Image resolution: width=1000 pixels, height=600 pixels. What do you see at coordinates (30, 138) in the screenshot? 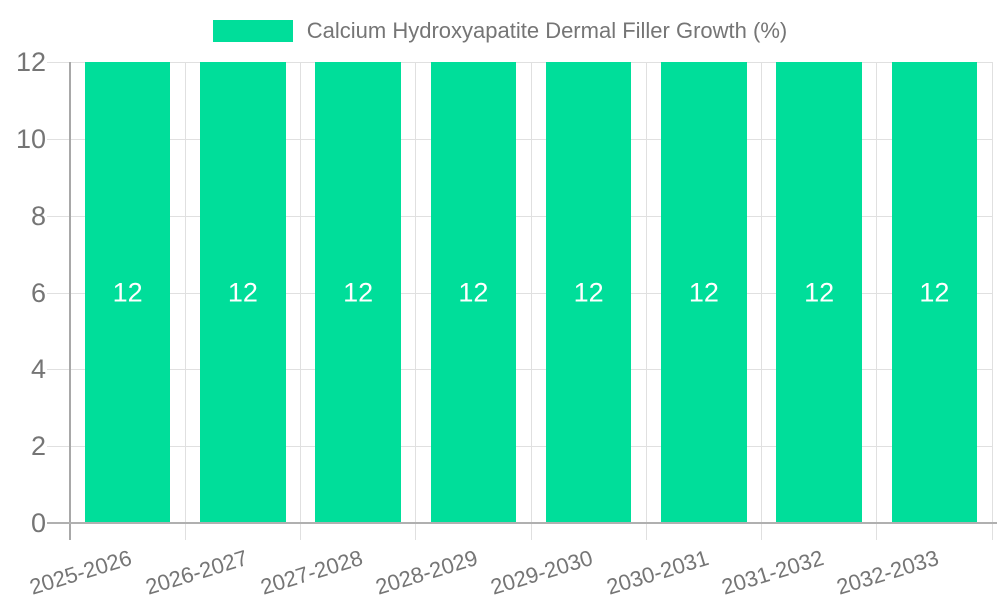
I see `y-axis-tick-label: 10` at bounding box center [30, 138].